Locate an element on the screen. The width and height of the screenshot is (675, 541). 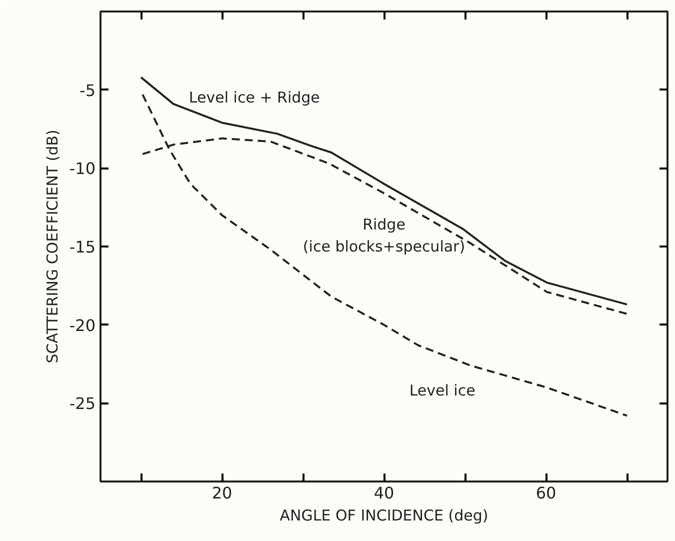
y-axis-title: SCATTERING COEFFICIENT (dB) is located at coordinates (52, 247).